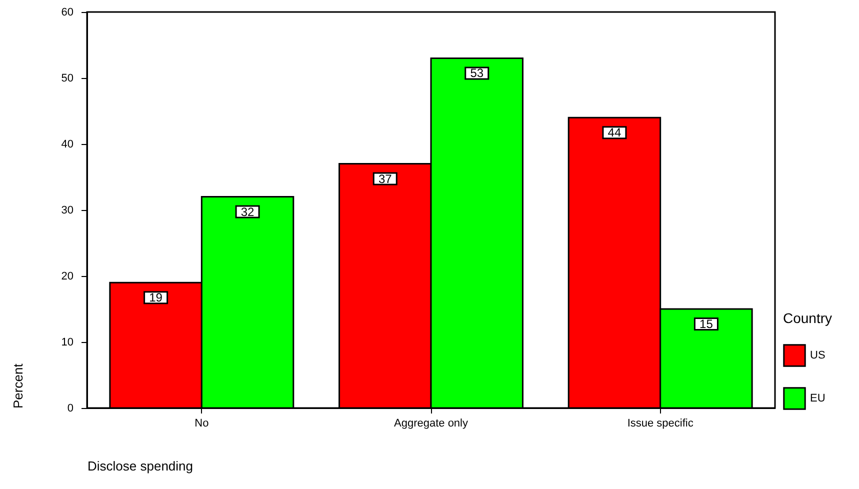  What do you see at coordinates (141, 466) in the screenshot?
I see `x-axis-title: Disclose spending` at bounding box center [141, 466].